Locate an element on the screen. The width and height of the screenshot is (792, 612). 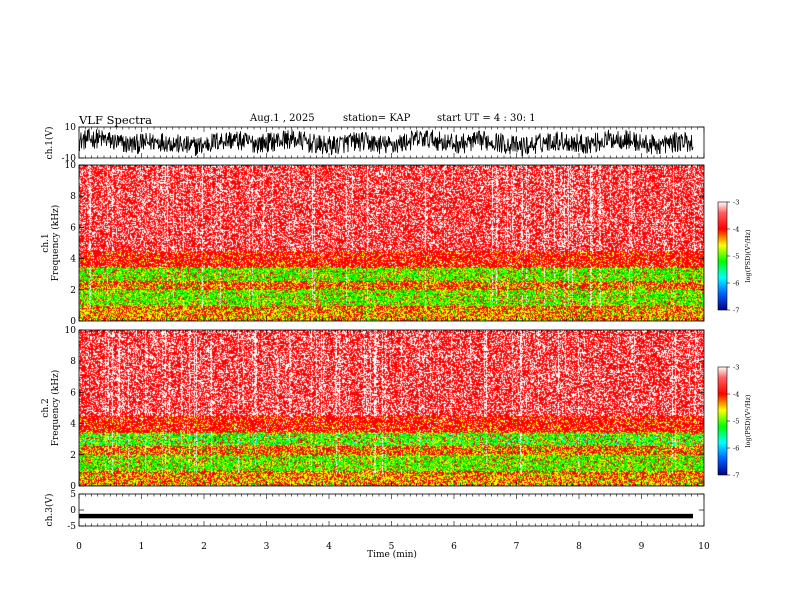
xtick-label-9: 9 is located at coordinates (642, 547).